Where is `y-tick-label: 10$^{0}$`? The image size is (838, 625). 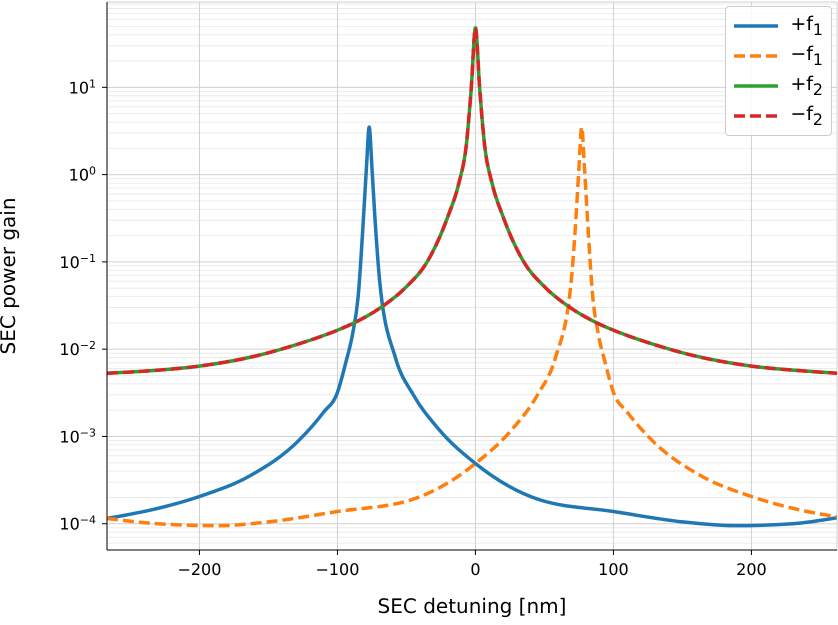
y-tick-label: 10$^{0}$ is located at coordinates (82, 174).